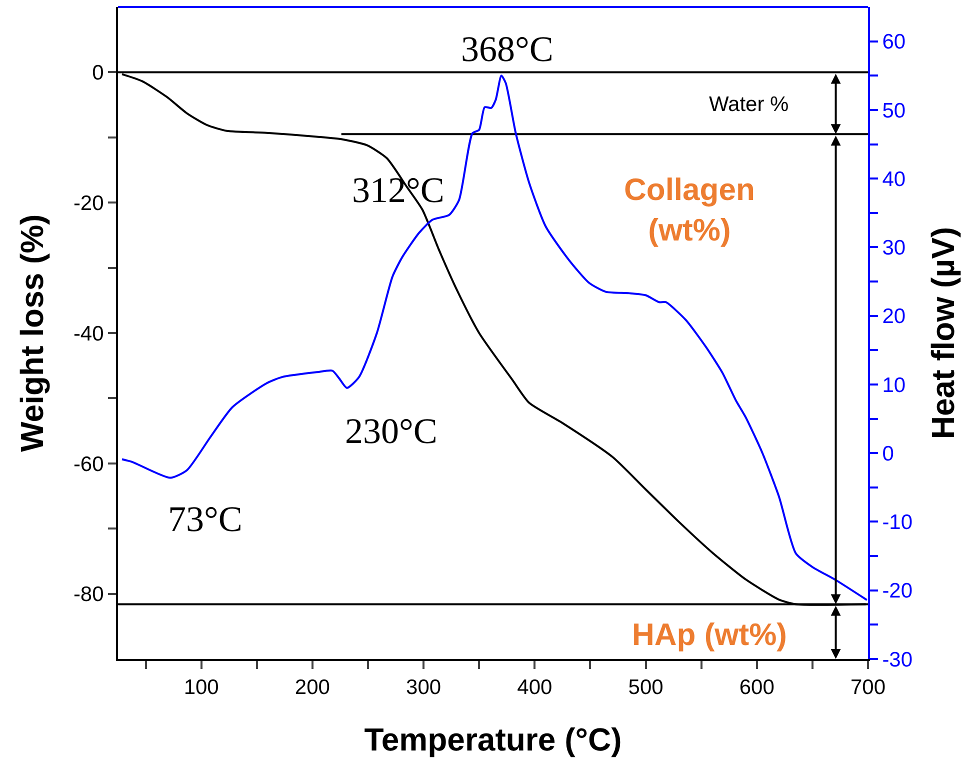 The width and height of the screenshot is (968, 783). What do you see at coordinates (424, 688) in the screenshot?
I see `x-tick-label: 300` at bounding box center [424, 688].